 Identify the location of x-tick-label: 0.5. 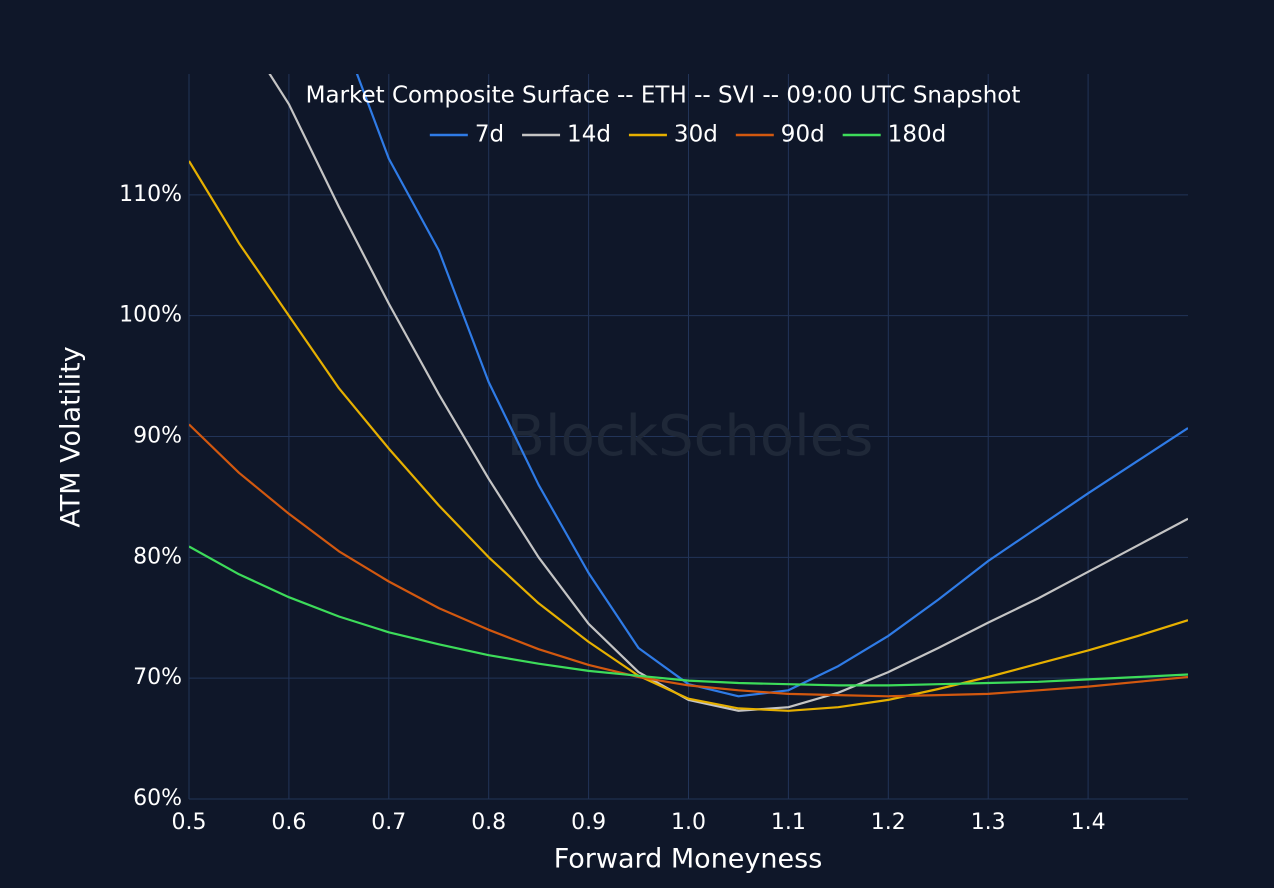
(189, 822).